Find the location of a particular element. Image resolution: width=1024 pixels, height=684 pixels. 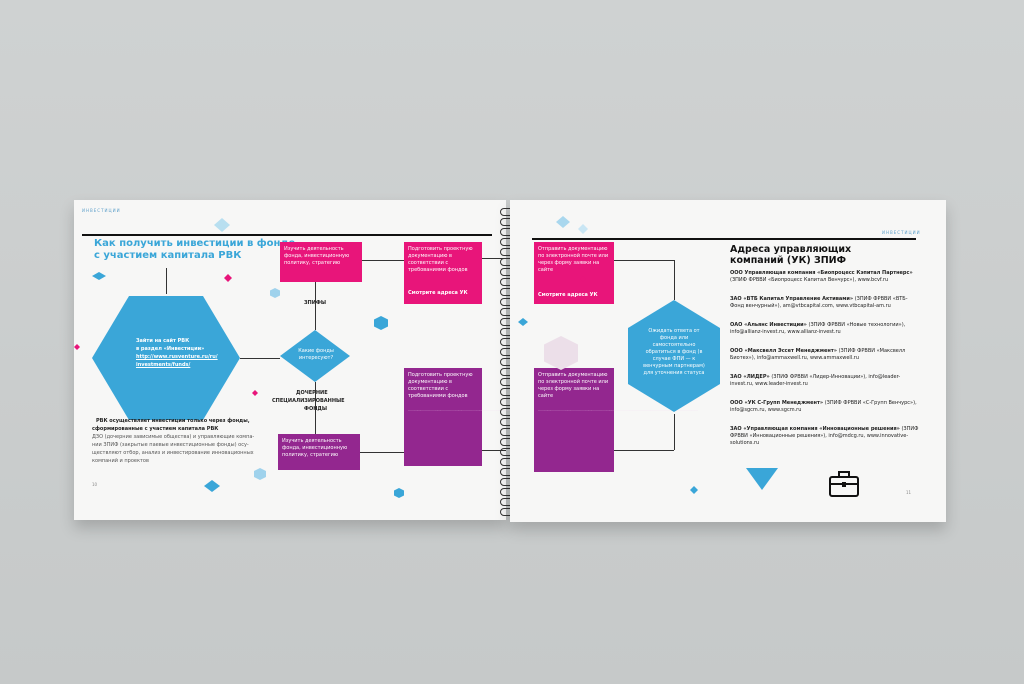

address-name: ЗАО «ЛИДЕР» is located at coordinates (750, 377).